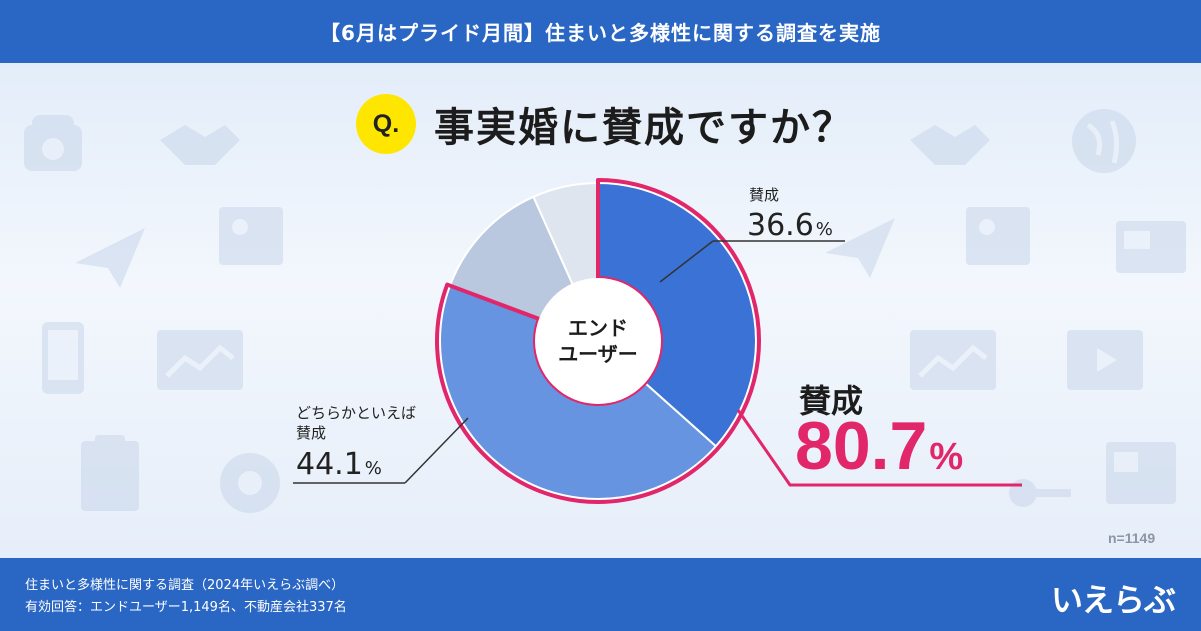 Image resolution: width=1201 pixels, height=631 pixels. What do you see at coordinates (53, 143) in the screenshot?
I see `phone-icon` at bounding box center [53, 143].